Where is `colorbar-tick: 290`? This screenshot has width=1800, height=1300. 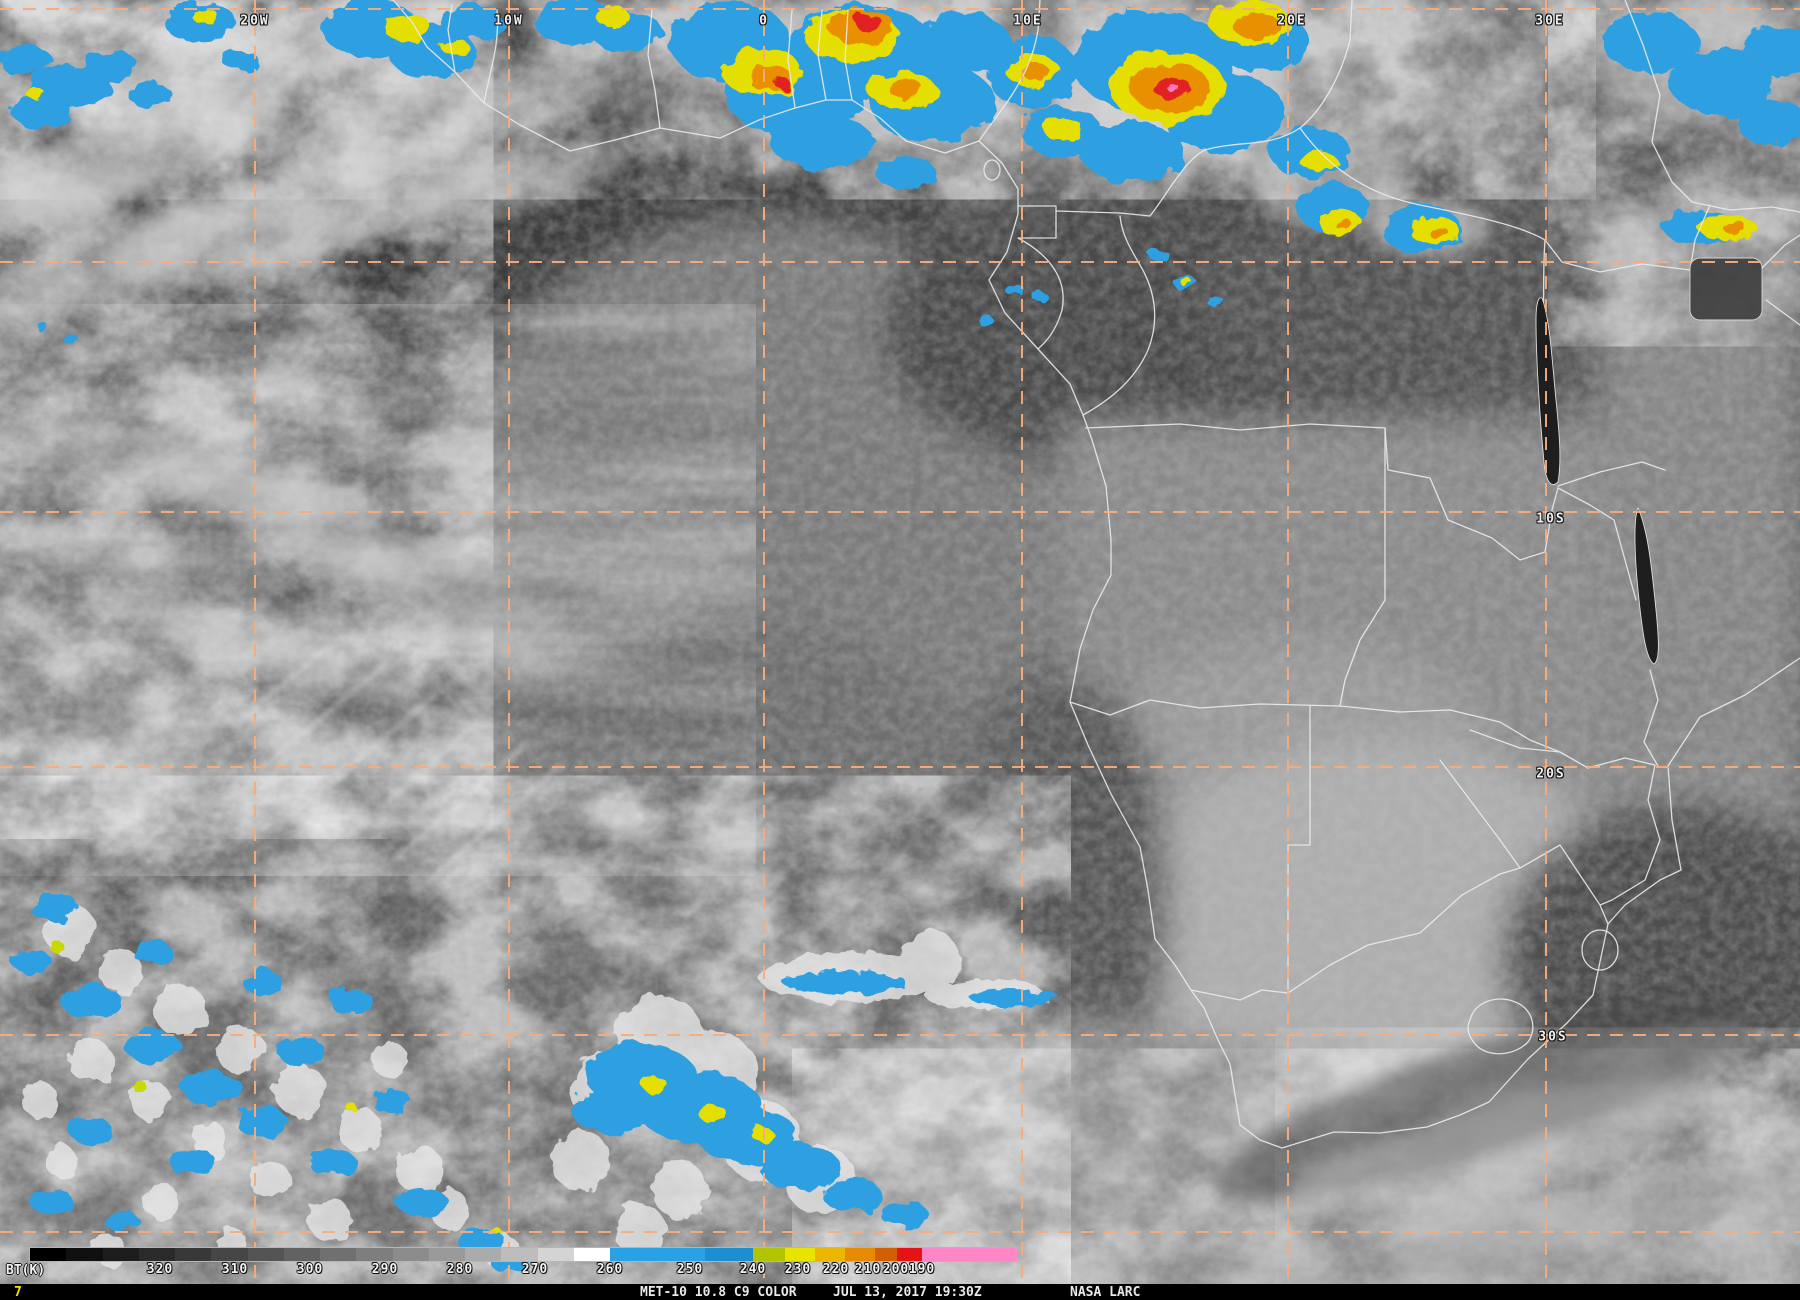 colorbar-tick: 290 is located at coordinates (385, 1269).